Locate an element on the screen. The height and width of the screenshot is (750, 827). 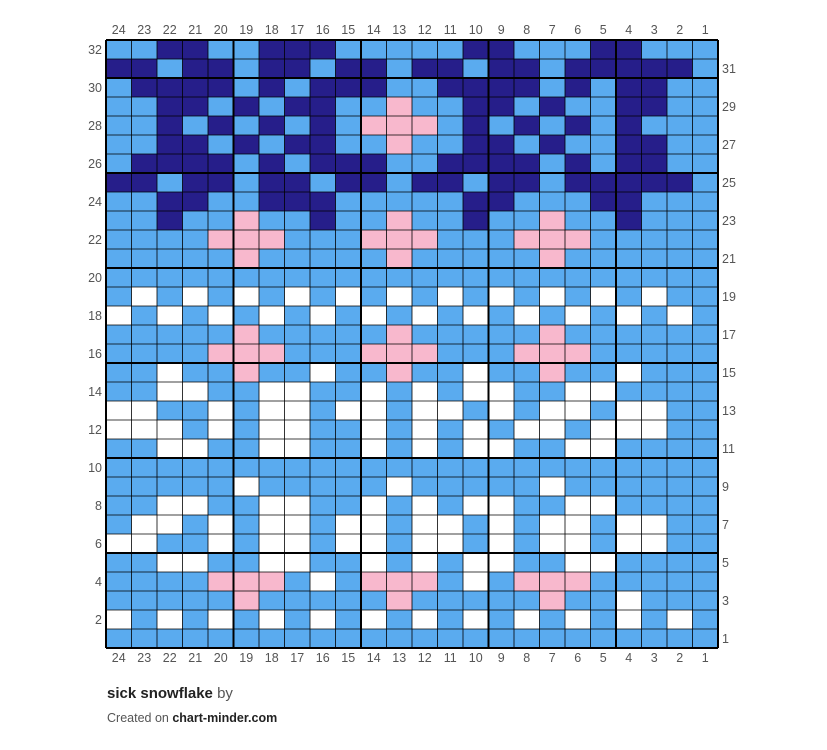
row-number: 24 is located at coordinates (95, 202).